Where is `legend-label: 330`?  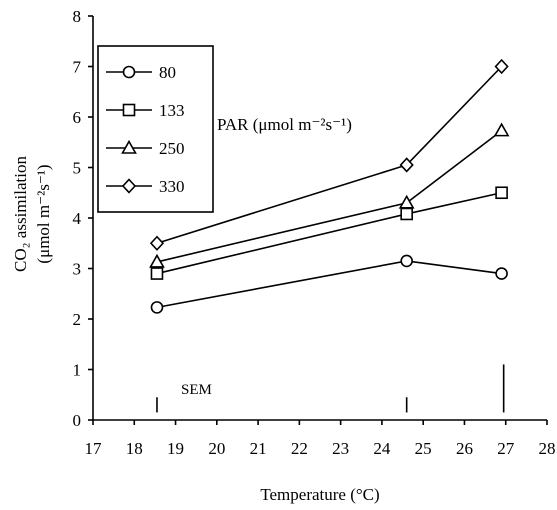
legend-label: 330 is located at coordinates (172, 186).